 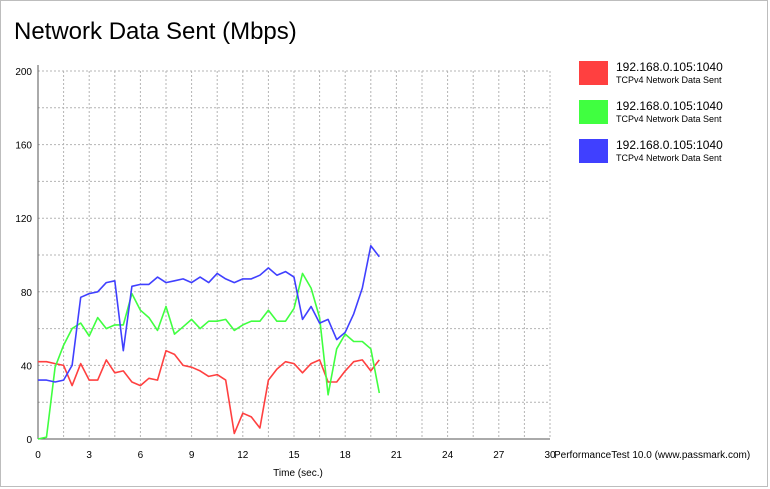 I want to click on y-tick-label: 0, so click(x=29, y=440).